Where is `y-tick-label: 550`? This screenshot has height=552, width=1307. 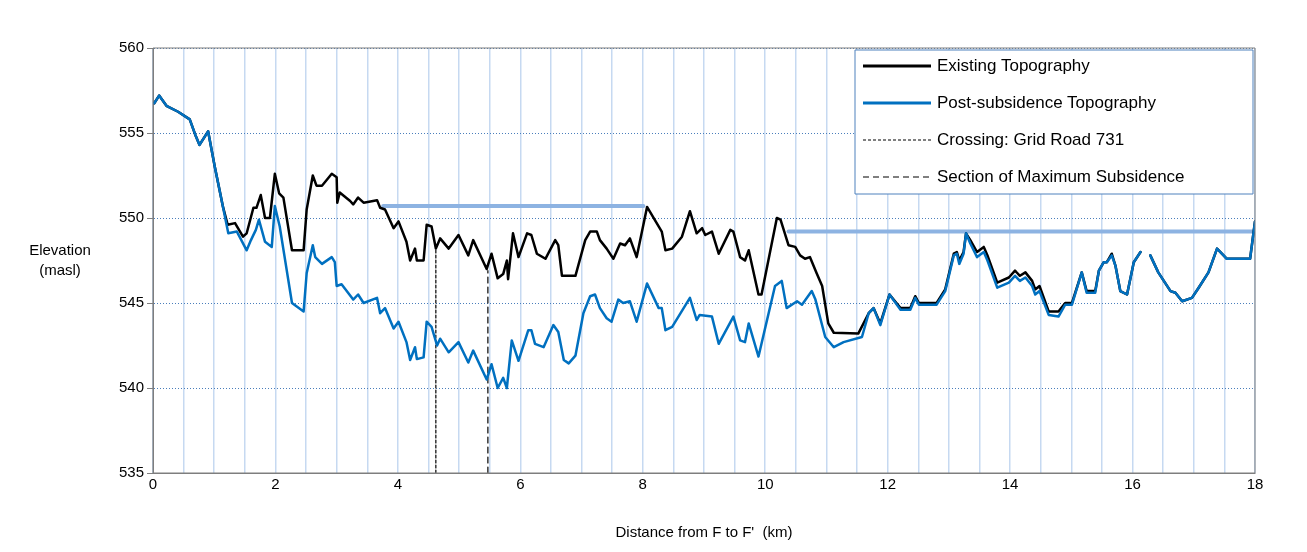 y-tick-label: 550 is located at coordinates (131, 217).